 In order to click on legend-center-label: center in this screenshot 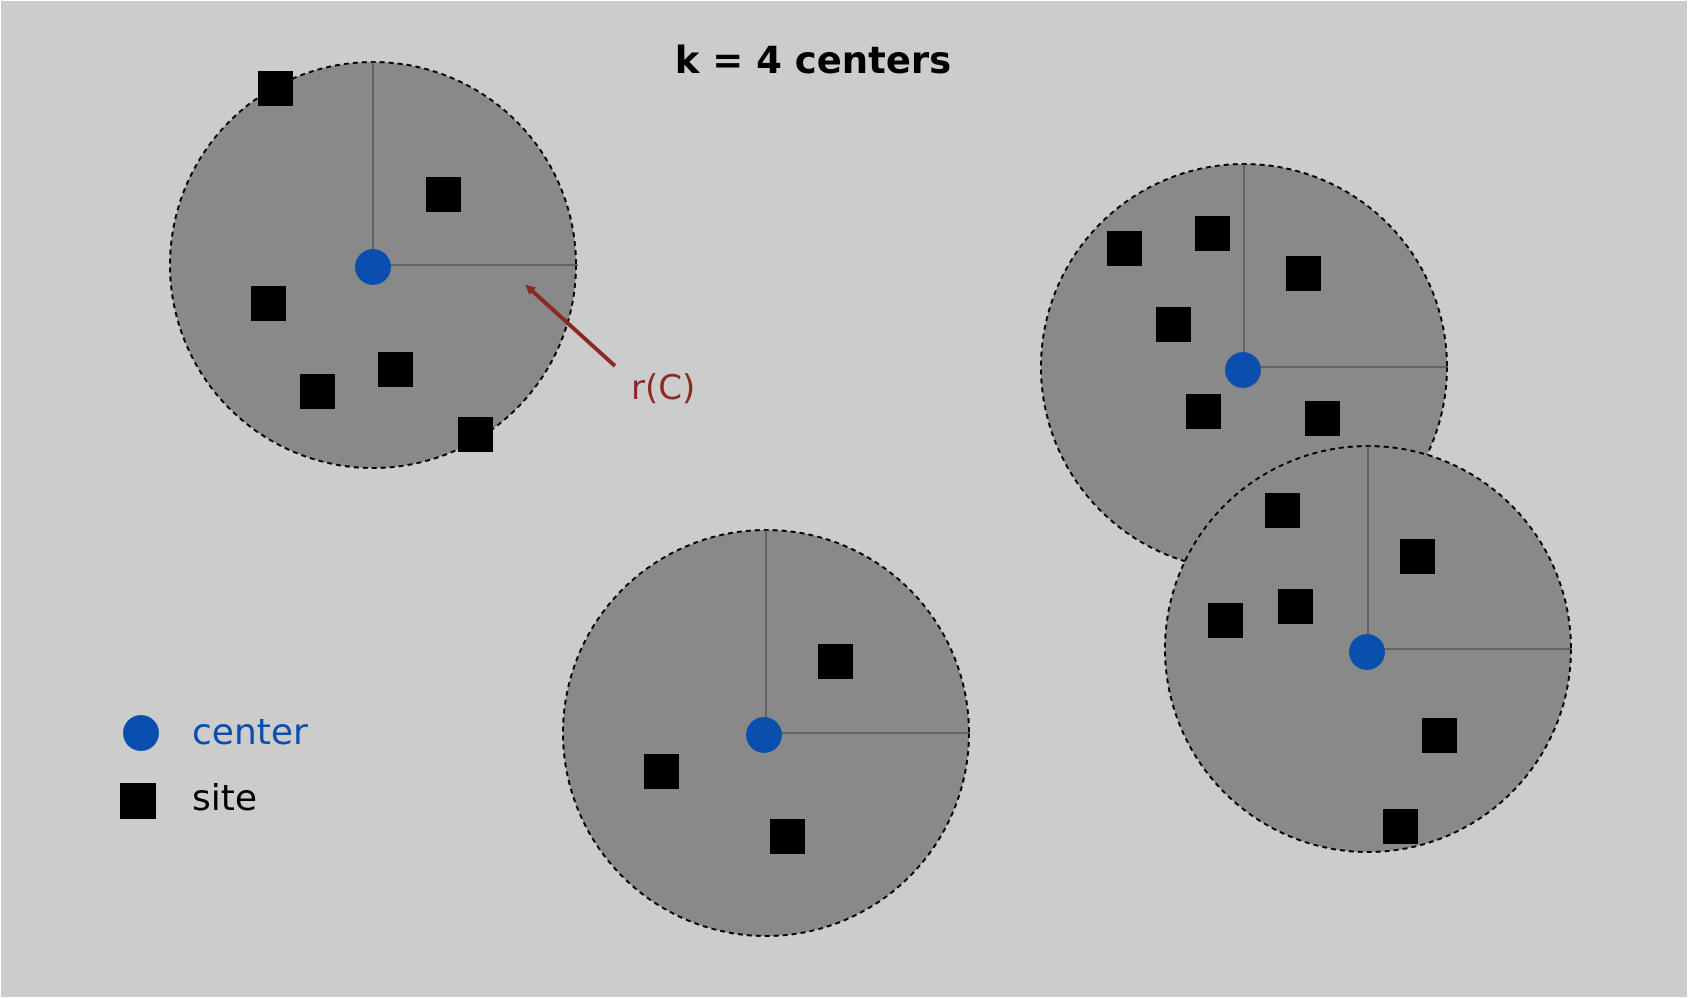, I will do `click(250, 732)`.